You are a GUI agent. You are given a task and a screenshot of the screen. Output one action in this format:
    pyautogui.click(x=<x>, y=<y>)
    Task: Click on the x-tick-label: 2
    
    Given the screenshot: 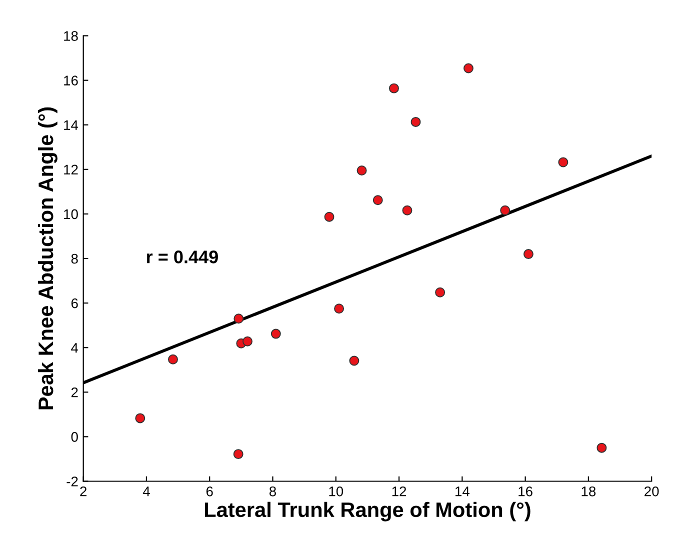 What is the action you would take?
    pyautogui.click(x=83, y=491)
    